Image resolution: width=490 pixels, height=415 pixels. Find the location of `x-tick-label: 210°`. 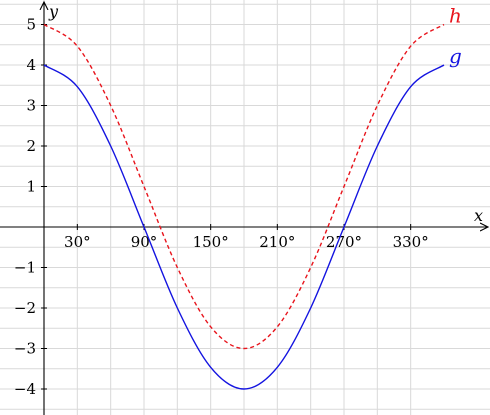

x-tick-label: 210° is located at coordinates (277, 242).